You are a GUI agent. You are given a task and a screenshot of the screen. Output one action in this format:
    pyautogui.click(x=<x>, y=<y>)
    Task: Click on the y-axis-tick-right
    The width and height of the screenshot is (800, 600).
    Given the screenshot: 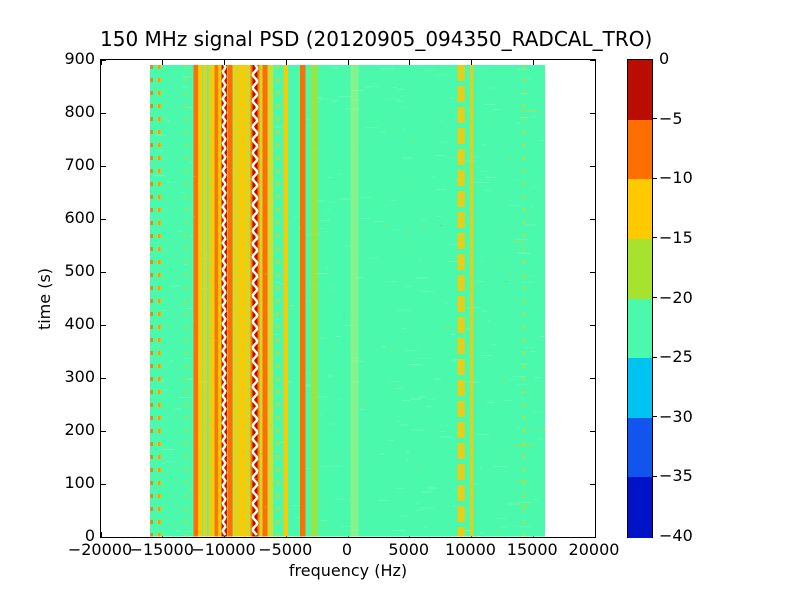 What is the action you would take?
    pyautogui.click(x=592, y=219)
    